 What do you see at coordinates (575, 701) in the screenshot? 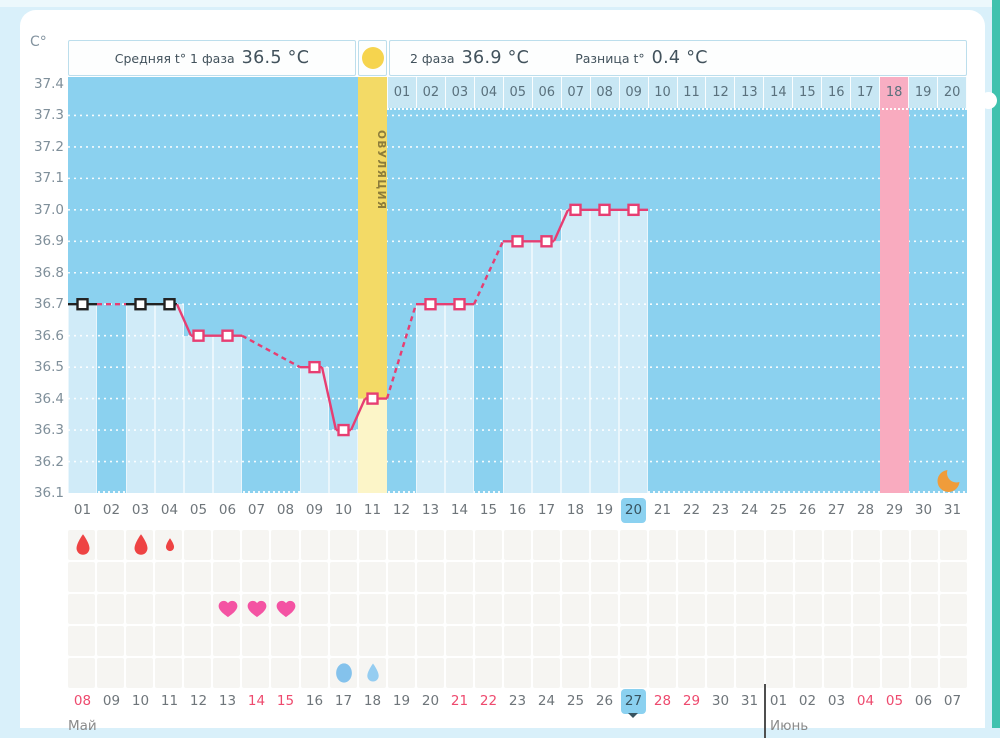
I see `calendar-date-25: 25` at bounding box center [575, 701].